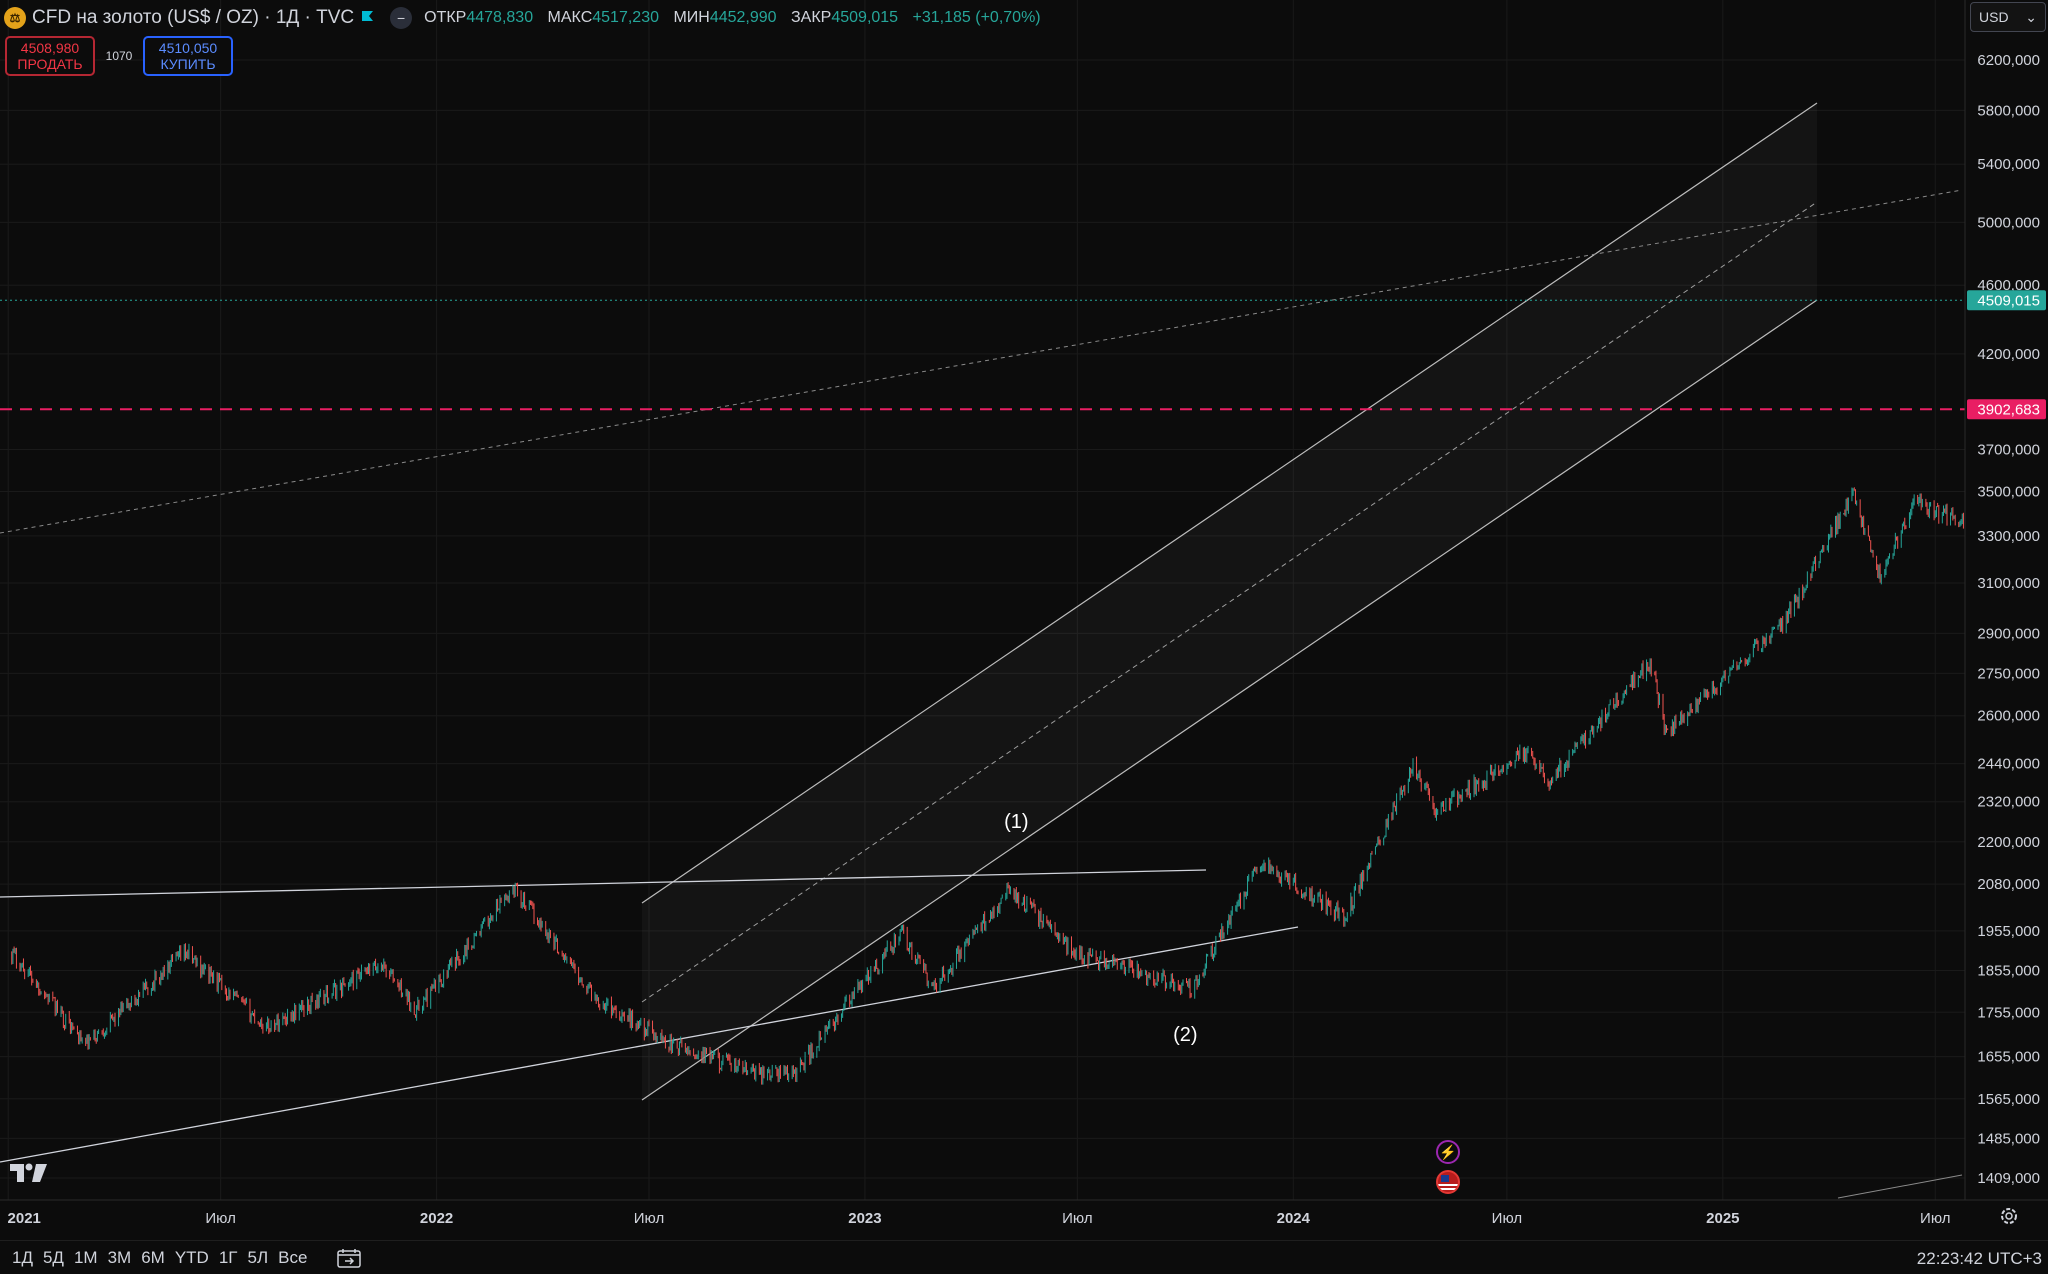  What do you see at coordinates (2008, 285) in the screenshot?
I see `price-tick-label: 4600,000` at bounding box center [2008, 285].